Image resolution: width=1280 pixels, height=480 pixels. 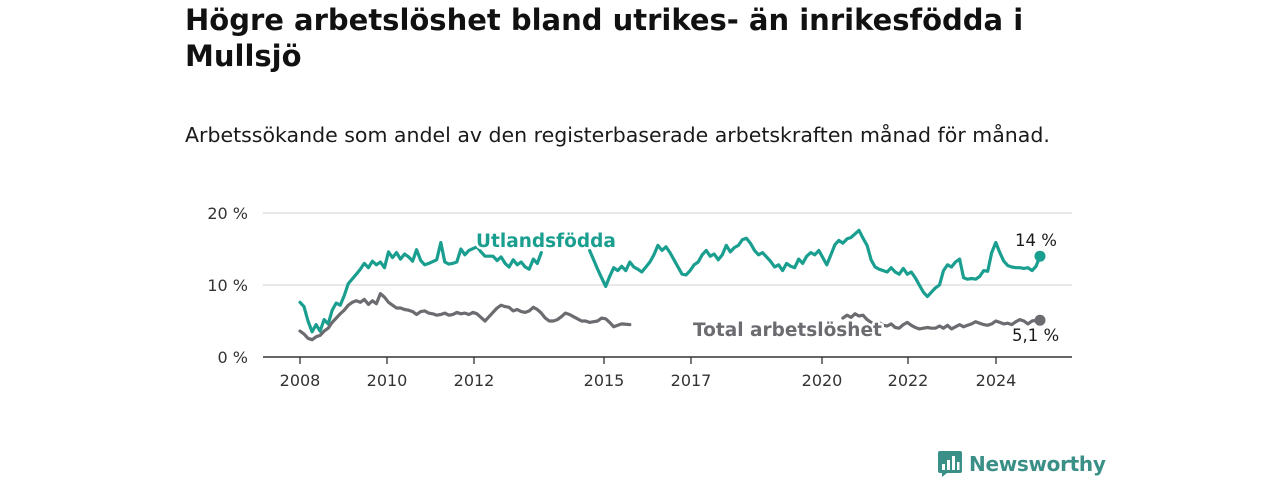 I want to click on series-lines, so click(x=672, y=285).